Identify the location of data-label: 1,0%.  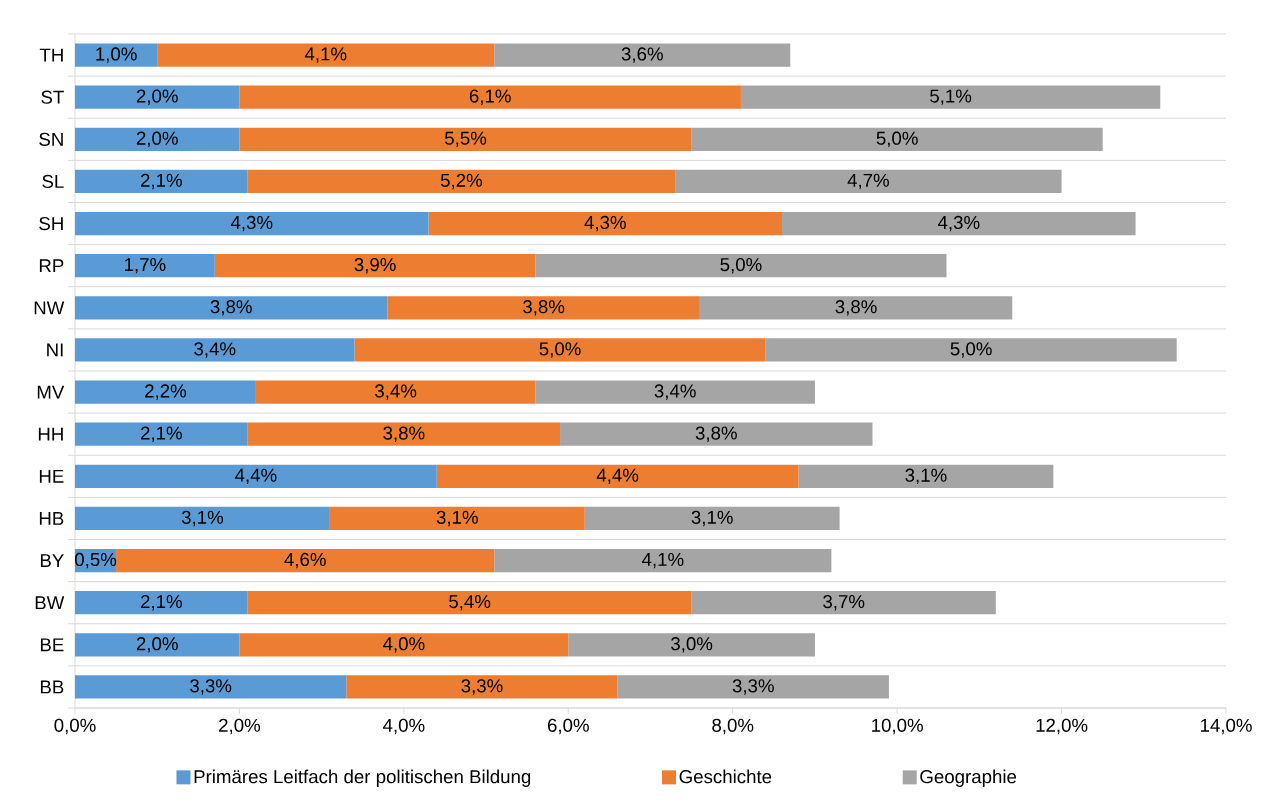
(116, 55).